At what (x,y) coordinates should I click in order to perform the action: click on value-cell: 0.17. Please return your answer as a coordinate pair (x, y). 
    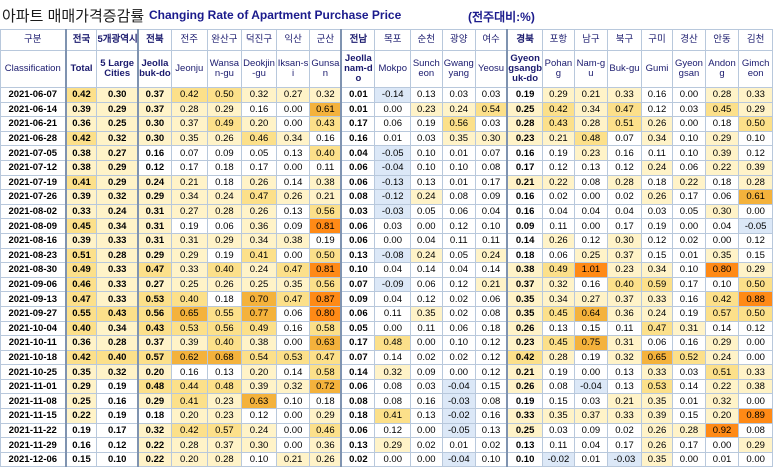
    Looking at the image, I should click on (358, 343).